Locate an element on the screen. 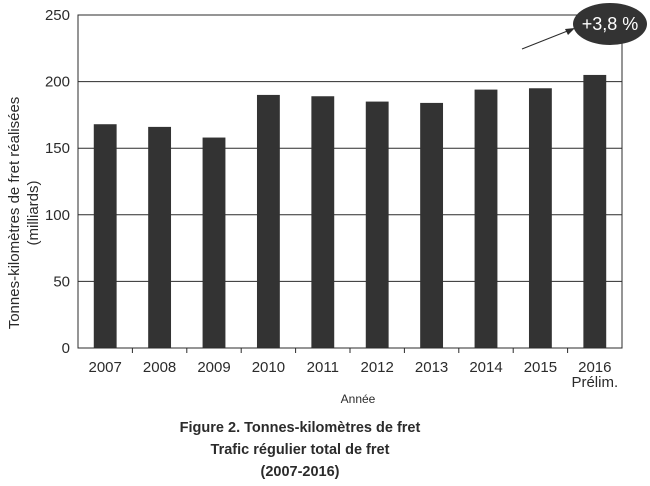 This screenshot has width=650, height=486. annotation-badge is located at coordinates (610, 24).